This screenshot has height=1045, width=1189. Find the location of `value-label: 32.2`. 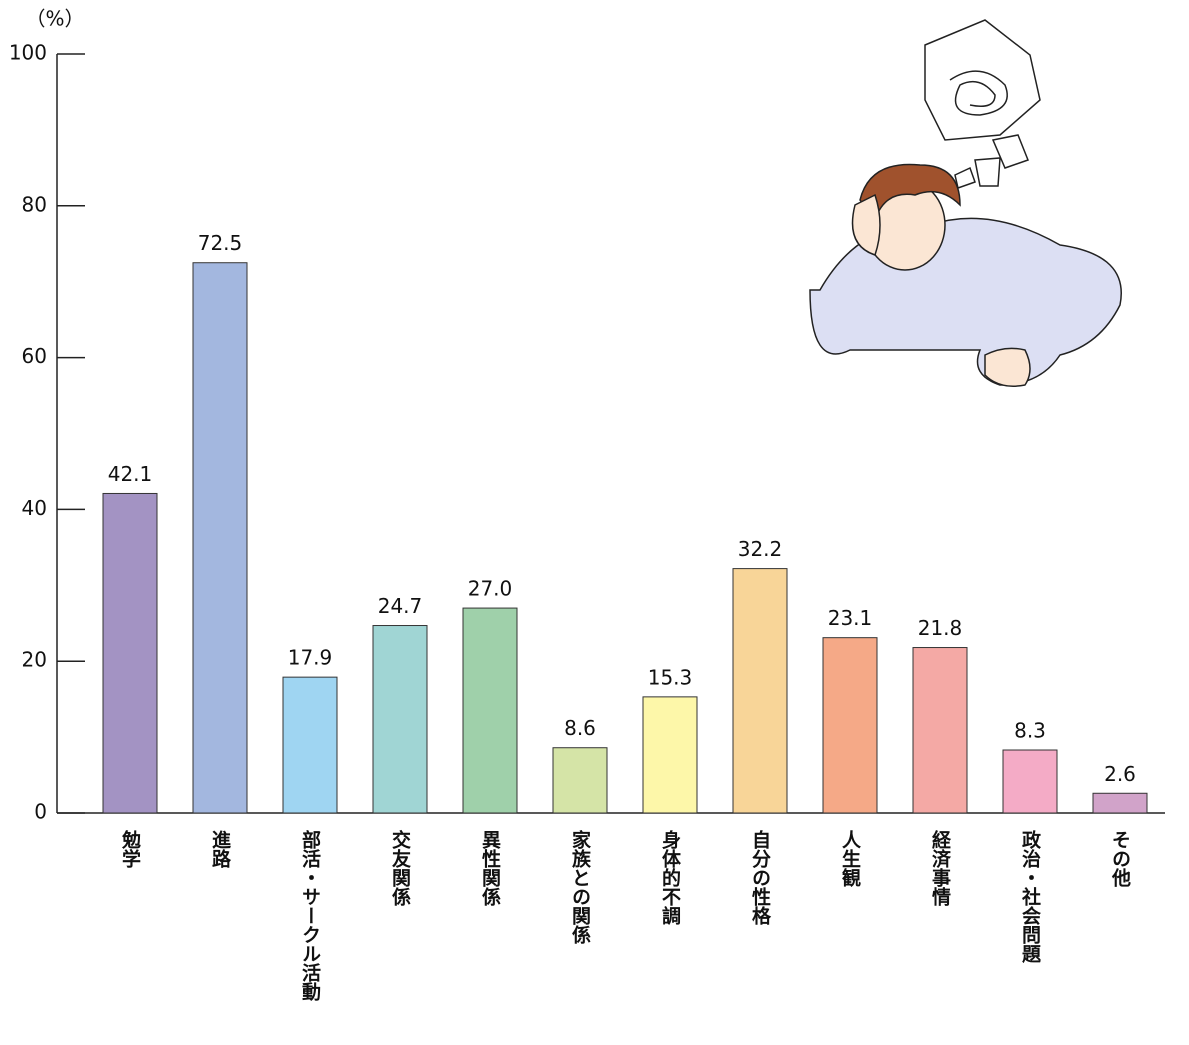

value-label: 32.2 is located at coordinates (760, 549).